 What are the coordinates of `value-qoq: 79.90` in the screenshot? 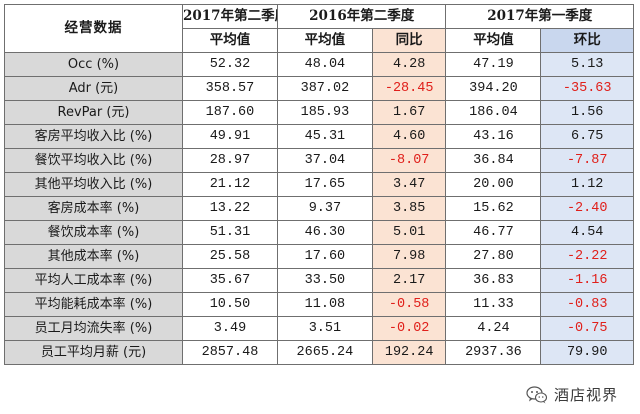 It's located at (587, 352).